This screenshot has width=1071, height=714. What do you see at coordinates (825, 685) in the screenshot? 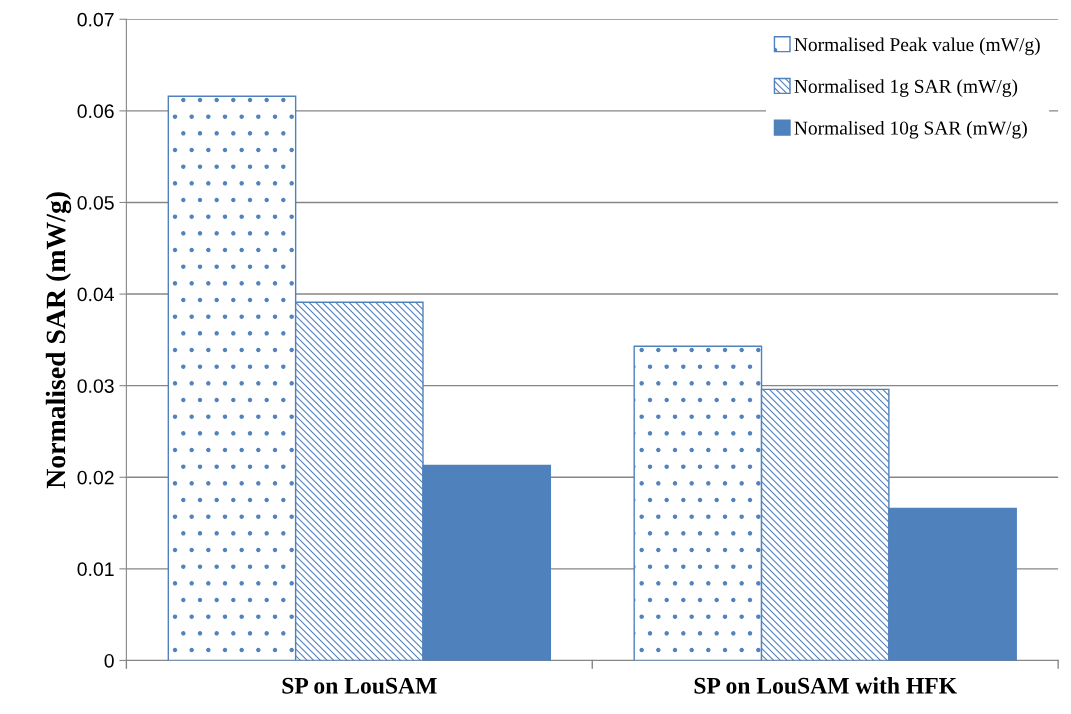
I see `x-tick-label: SP on LouSAM with HFK` at bounding box center [825, 685].